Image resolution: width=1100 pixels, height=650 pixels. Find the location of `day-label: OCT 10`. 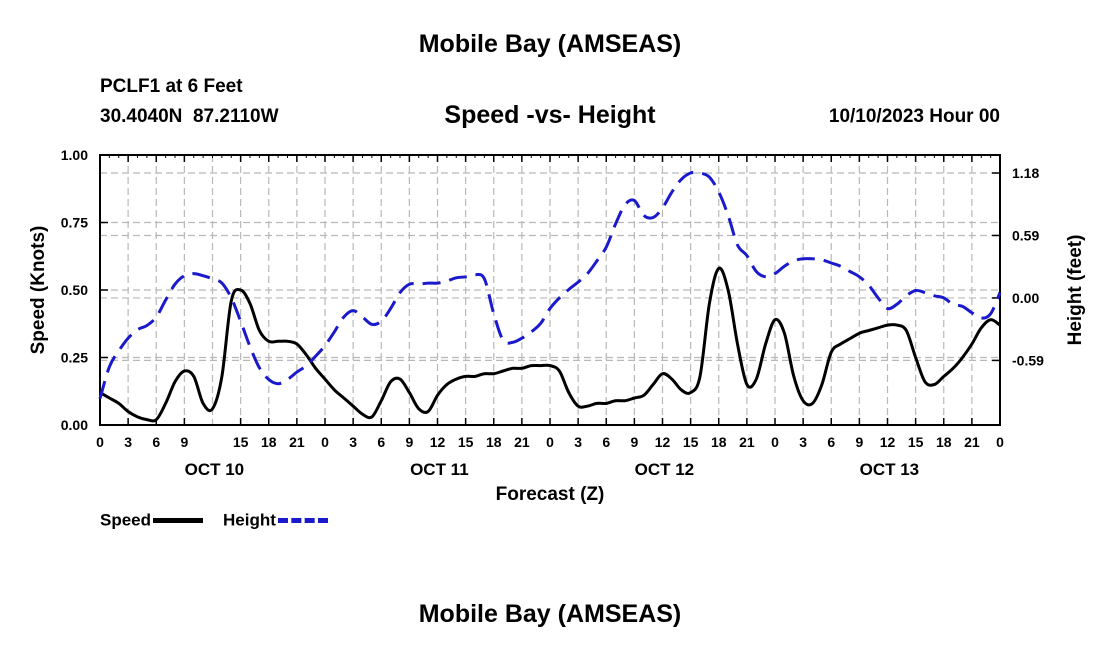

day-label: OCT 10 is located at coordinates (215, 469).